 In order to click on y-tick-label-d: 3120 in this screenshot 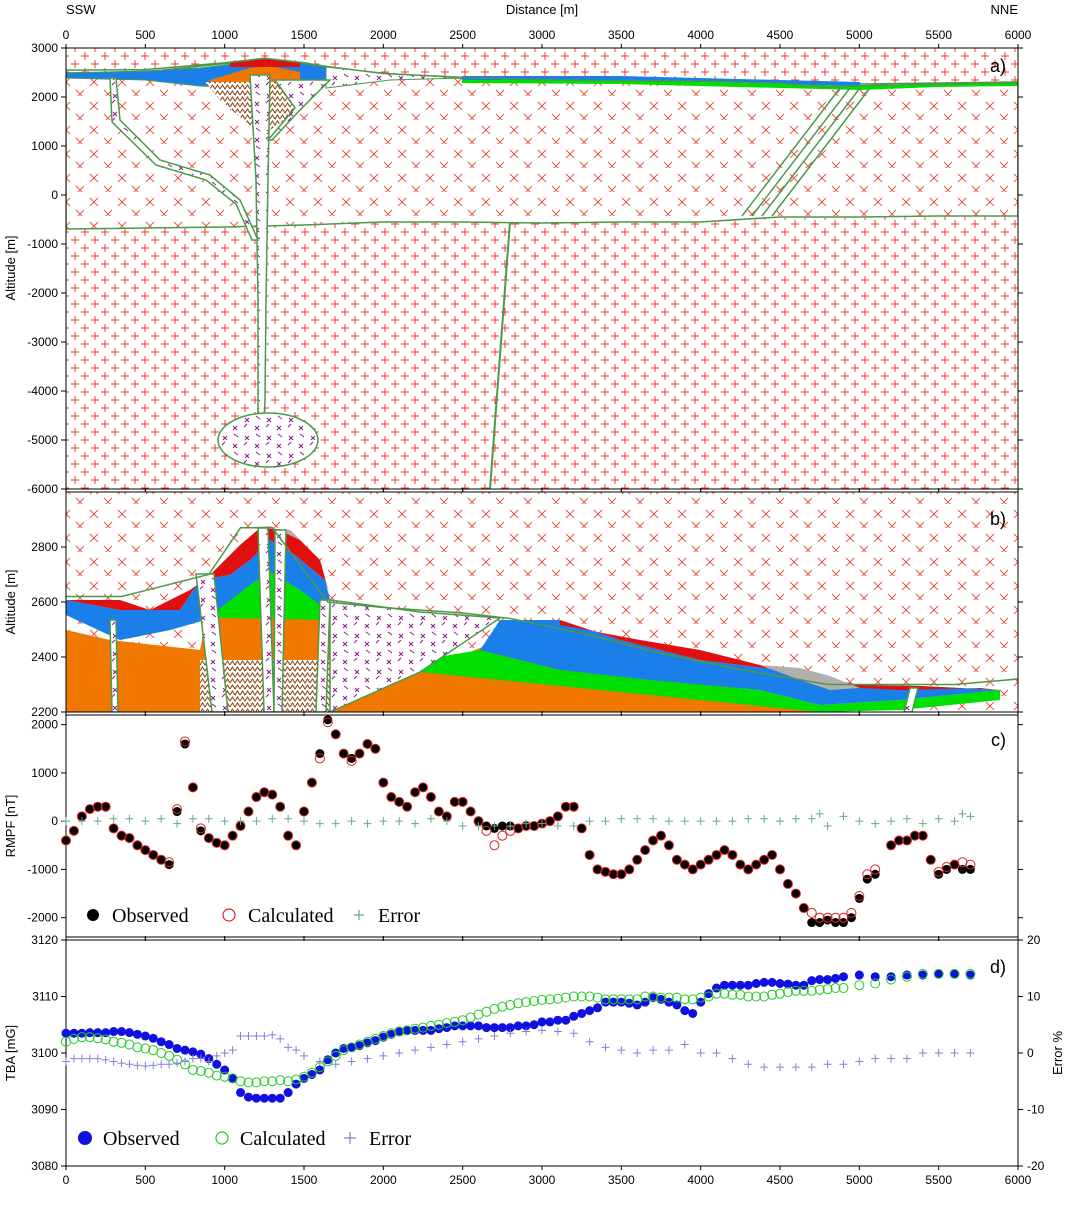, I will do `click(44, 940)`.